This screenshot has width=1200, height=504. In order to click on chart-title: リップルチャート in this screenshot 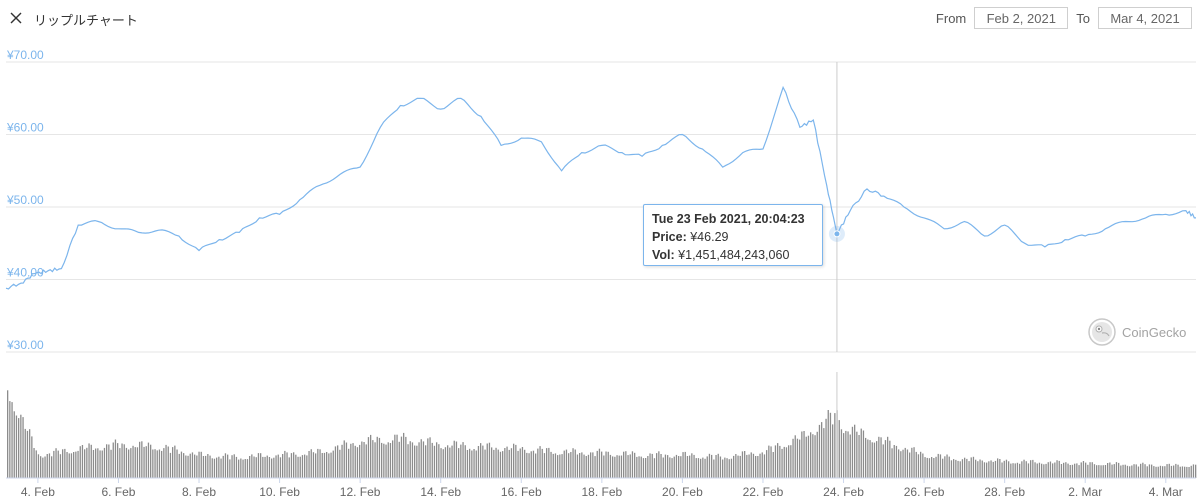, I will do `click(86, 20)`.